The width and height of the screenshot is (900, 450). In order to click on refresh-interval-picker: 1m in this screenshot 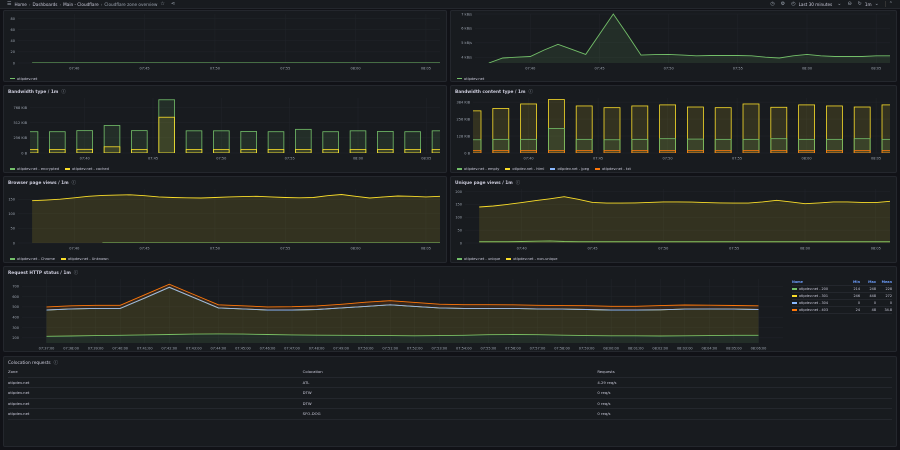, I will do `click(868, 4)`.